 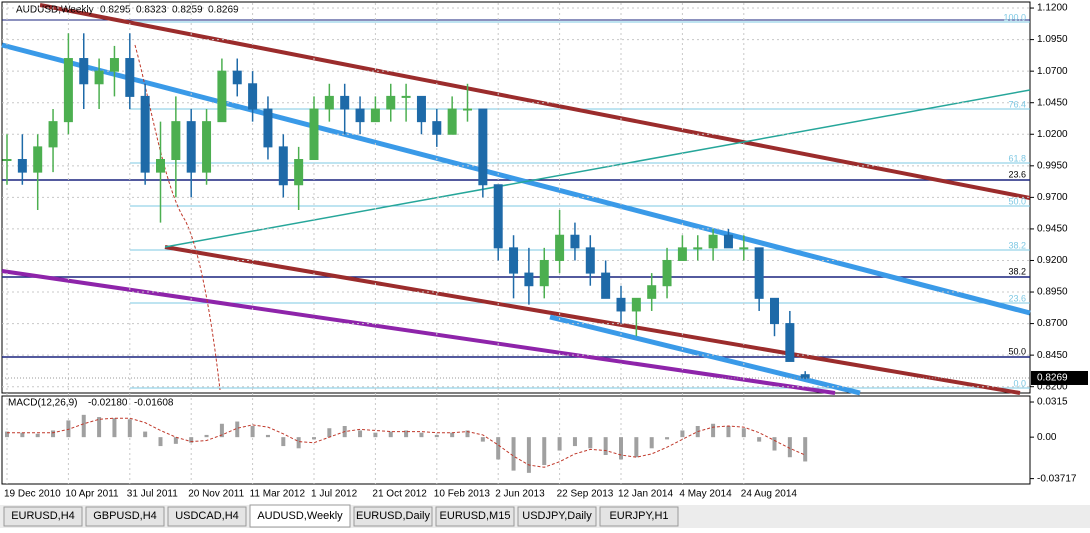 What do you see at coordinates (1052, 134) in the screenshot?
I see `y-tick-label: 1.0200` at bounding box center [1052, 134].